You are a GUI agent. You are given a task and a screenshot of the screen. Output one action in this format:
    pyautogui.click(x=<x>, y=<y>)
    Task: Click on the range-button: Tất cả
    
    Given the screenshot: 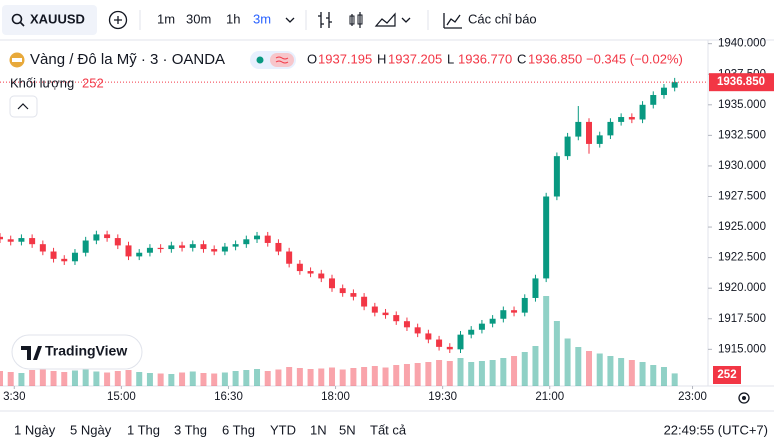 What is the action you would take?
    pyautogui.click(x=388, y=429)
    